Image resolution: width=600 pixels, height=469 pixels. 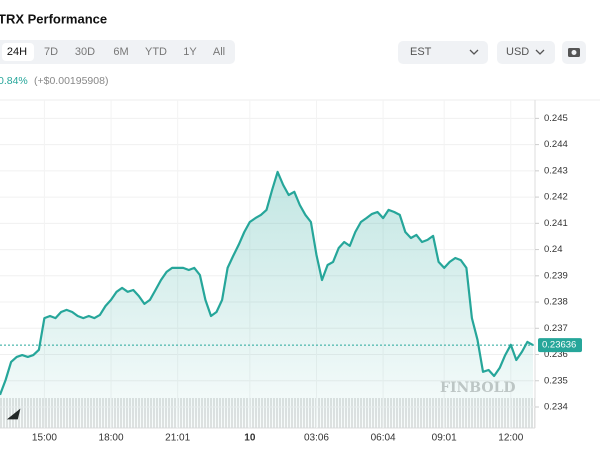 I want to click on timeframe-selected, so click(x=18, y=52).